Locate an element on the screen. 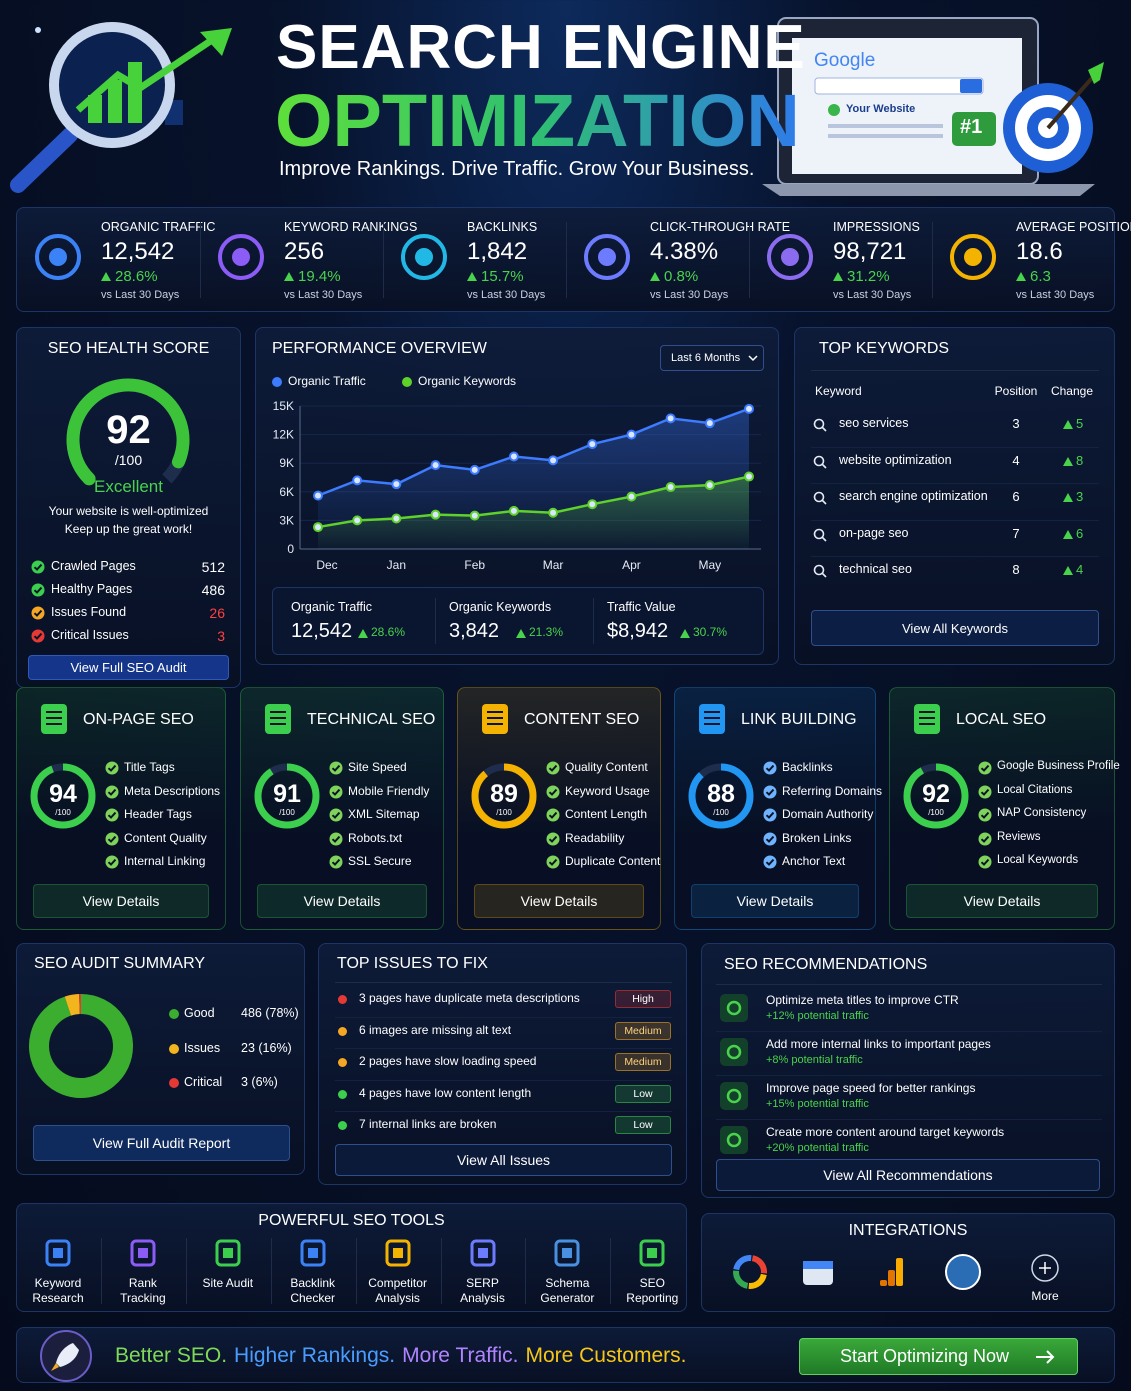 Image resolution: width=1131 pixels, height=1391 pixels. category-item: SSL Secure is located at coordinates (380, 861).